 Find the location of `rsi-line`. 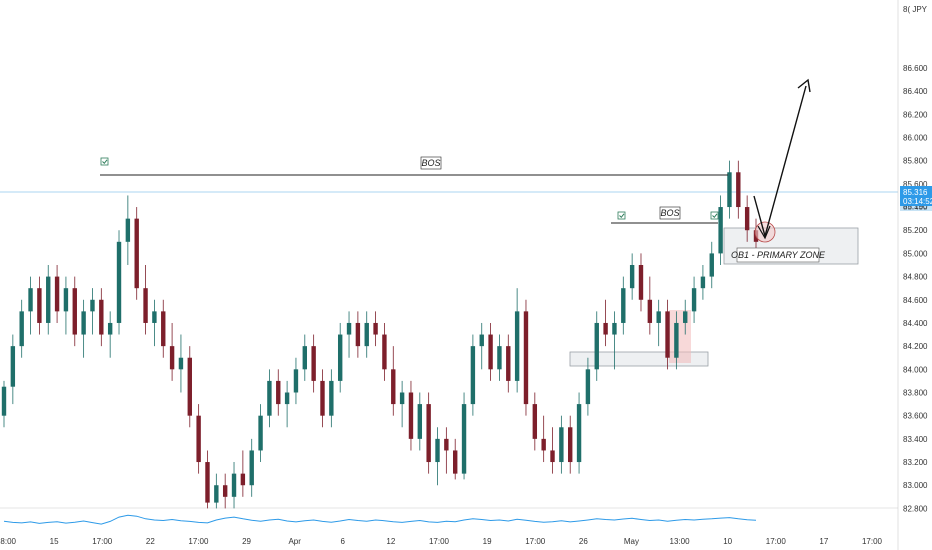

rsi-line is located at coordinates (380, 519).